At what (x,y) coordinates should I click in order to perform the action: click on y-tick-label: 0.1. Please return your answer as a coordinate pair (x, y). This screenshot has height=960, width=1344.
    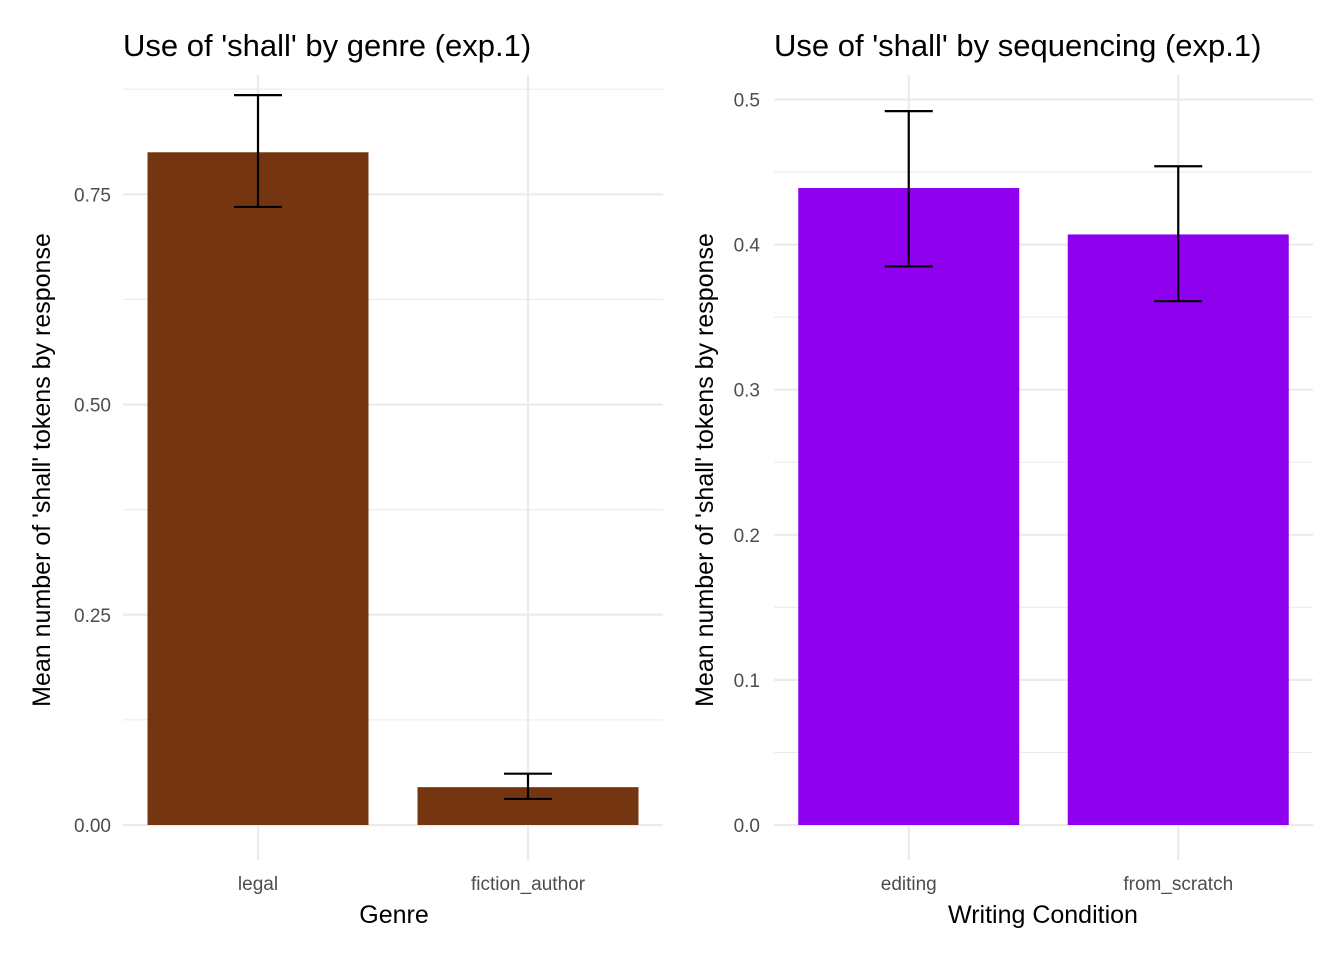
    Looking at the image, I should click on (747, 681).